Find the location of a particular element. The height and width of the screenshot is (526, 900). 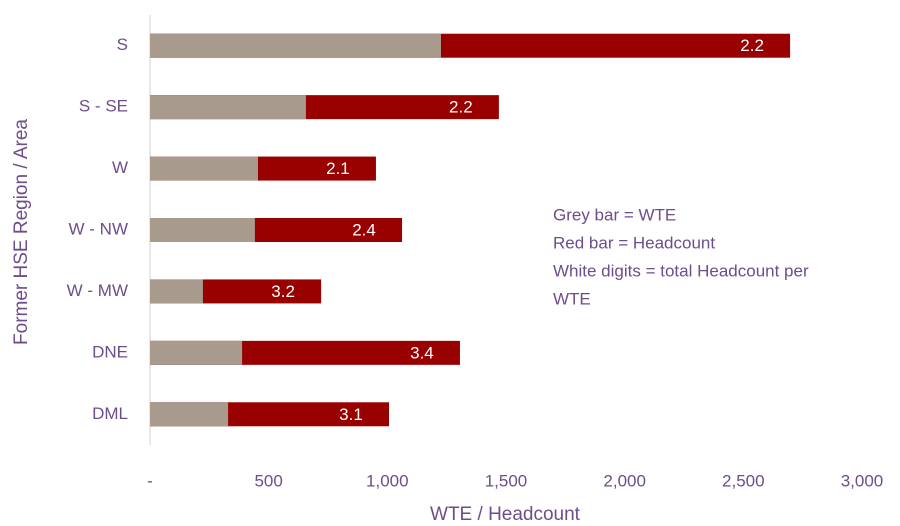

y-tick-label: S is located at coordinates (122, 44).